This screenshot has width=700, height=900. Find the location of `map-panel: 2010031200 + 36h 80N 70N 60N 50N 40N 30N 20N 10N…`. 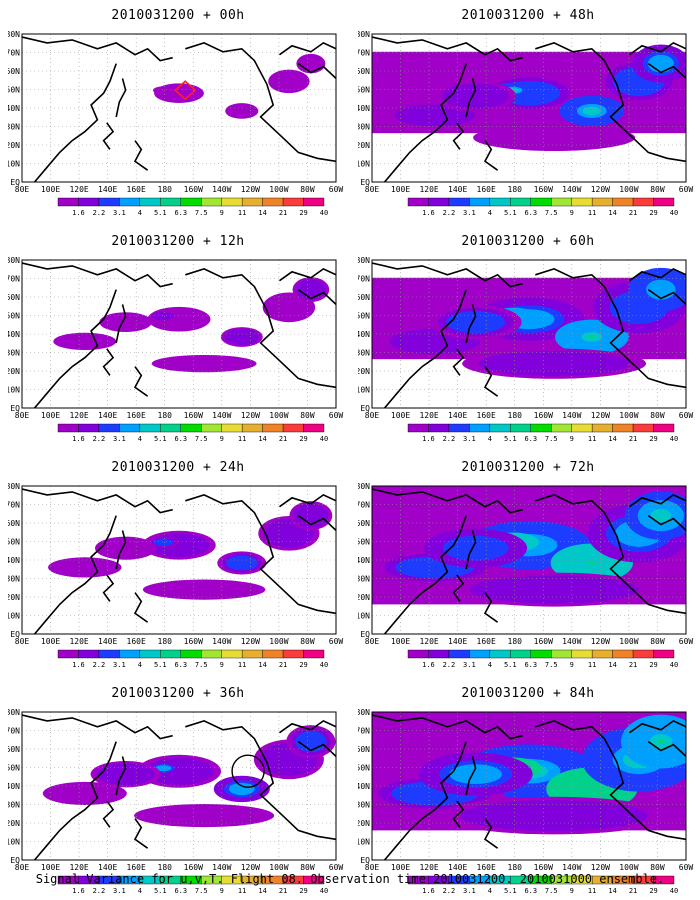

map-panel: 2010031200 + 36h 80N 70N 60N 50N 40N 30N 20N 10N… is located at coordinates (178, 789).